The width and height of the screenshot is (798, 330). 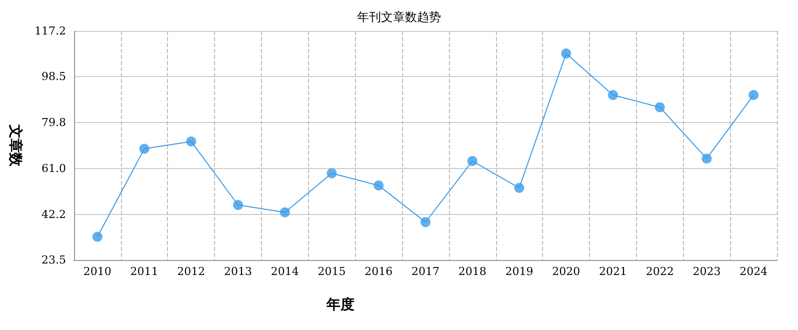 What do you see at coordinates (660, 271) in the screenshot?
I see `x-tick-label: 2022` at bounding box center [660, 271].